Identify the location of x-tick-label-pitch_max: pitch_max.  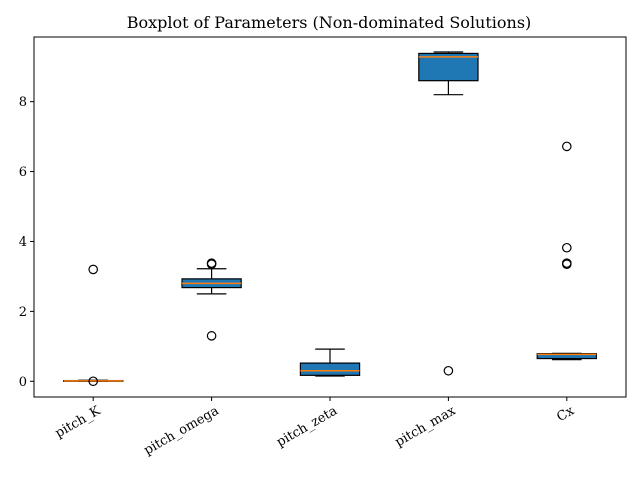
(426, 426).